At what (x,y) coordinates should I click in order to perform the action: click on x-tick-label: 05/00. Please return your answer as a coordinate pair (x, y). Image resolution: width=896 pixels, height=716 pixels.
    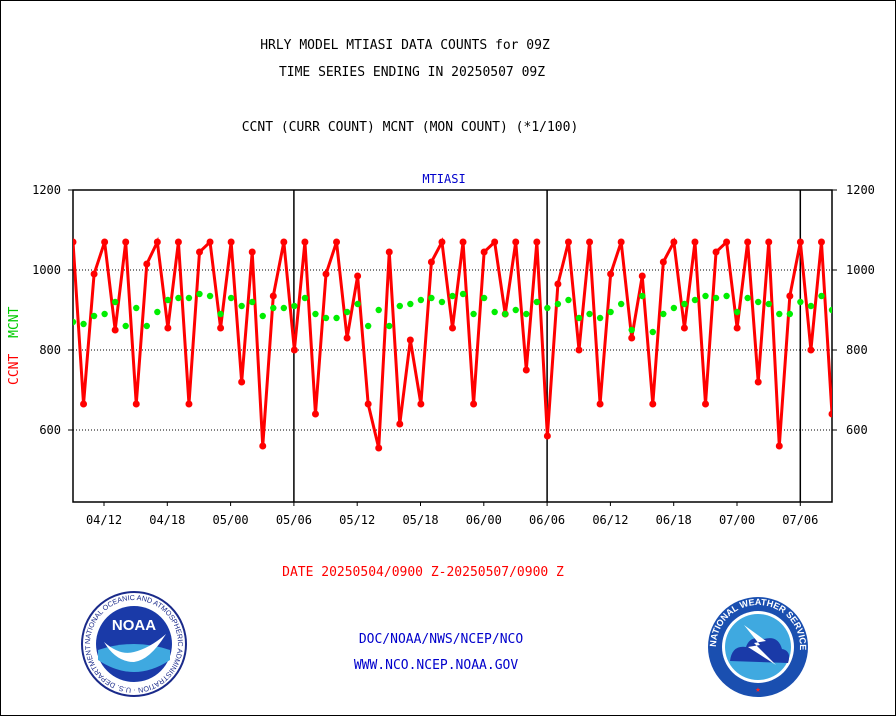
    Looking at the image, I should click on (231, 520).